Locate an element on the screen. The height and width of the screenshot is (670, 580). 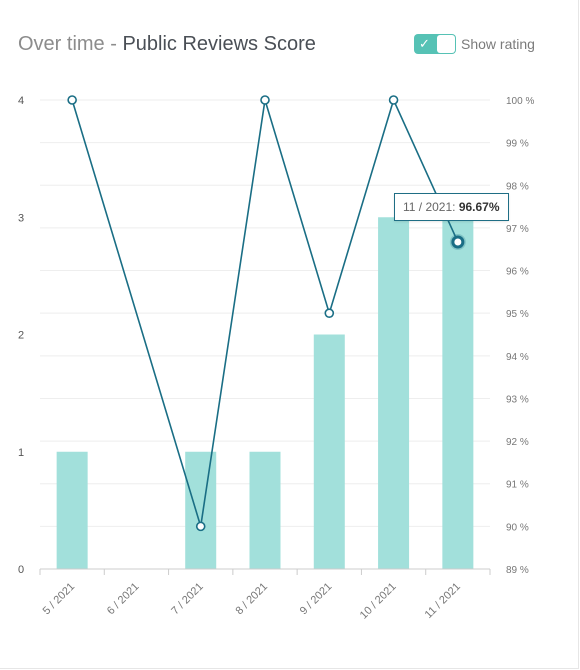
y-tick-right: 92 % is located at coordinates (517, 442).